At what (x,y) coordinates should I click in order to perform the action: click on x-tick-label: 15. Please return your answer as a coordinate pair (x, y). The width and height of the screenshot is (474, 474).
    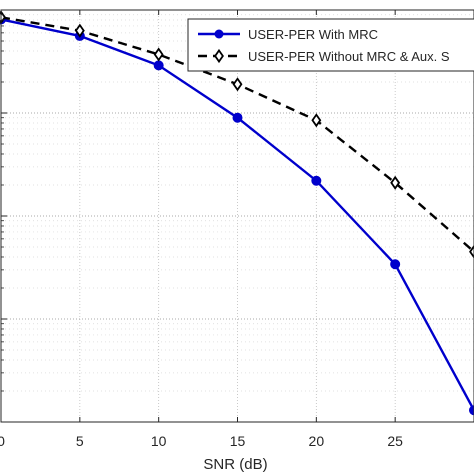
    Looking at the image, I should click on (238, 441).